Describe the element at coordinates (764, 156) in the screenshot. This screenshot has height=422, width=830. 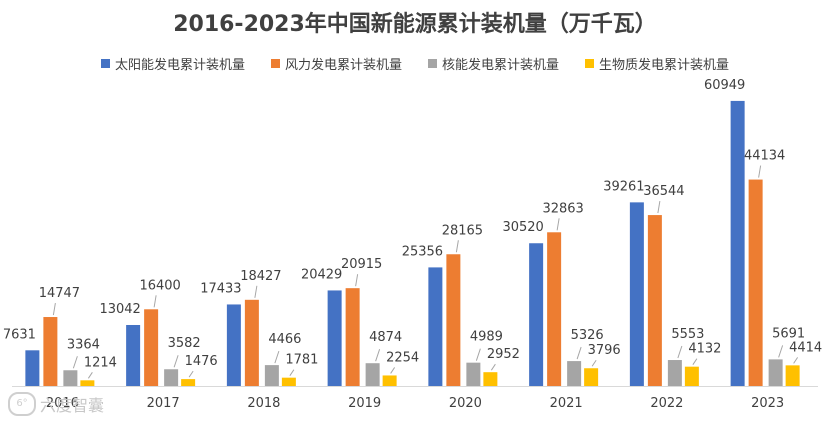
I see `data-label-2023-series-2: 44134` at that location.